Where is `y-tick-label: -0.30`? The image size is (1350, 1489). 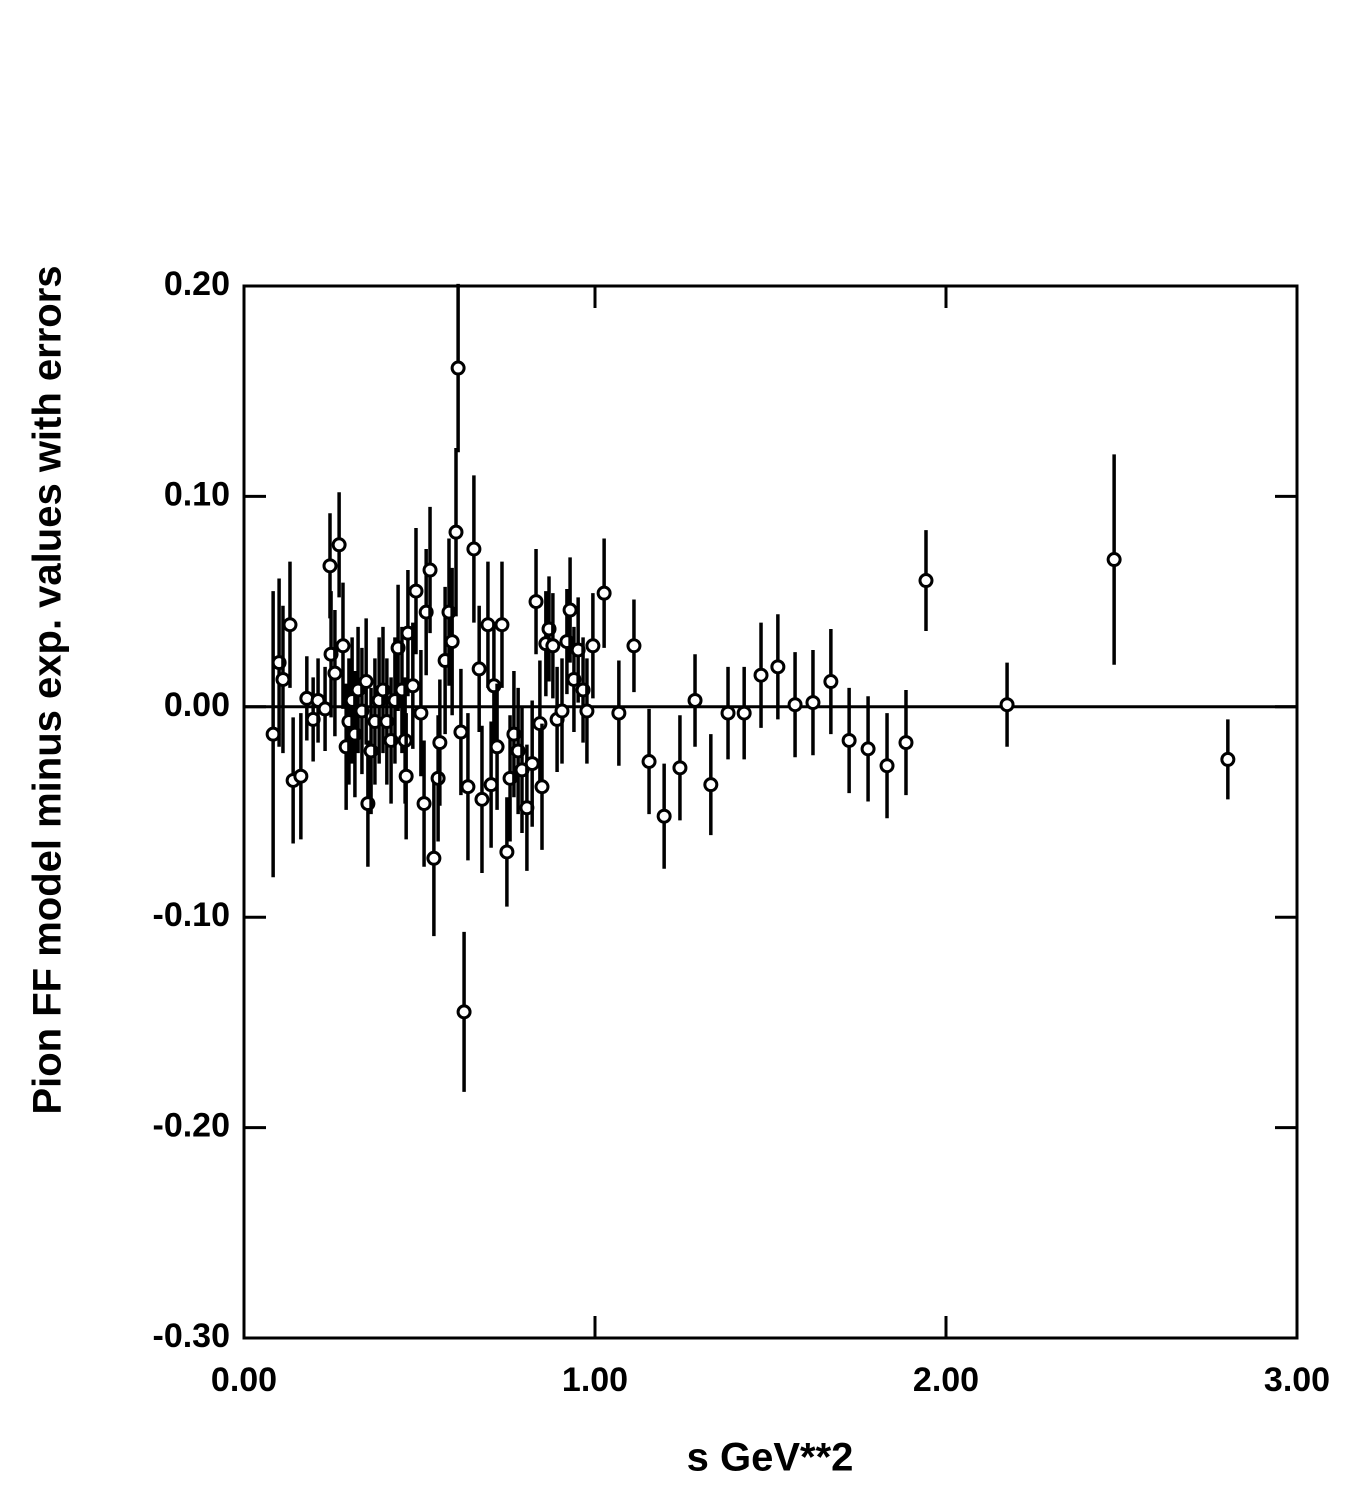 y-tick-label: -0.30 is located at coordinates (192, 1336).